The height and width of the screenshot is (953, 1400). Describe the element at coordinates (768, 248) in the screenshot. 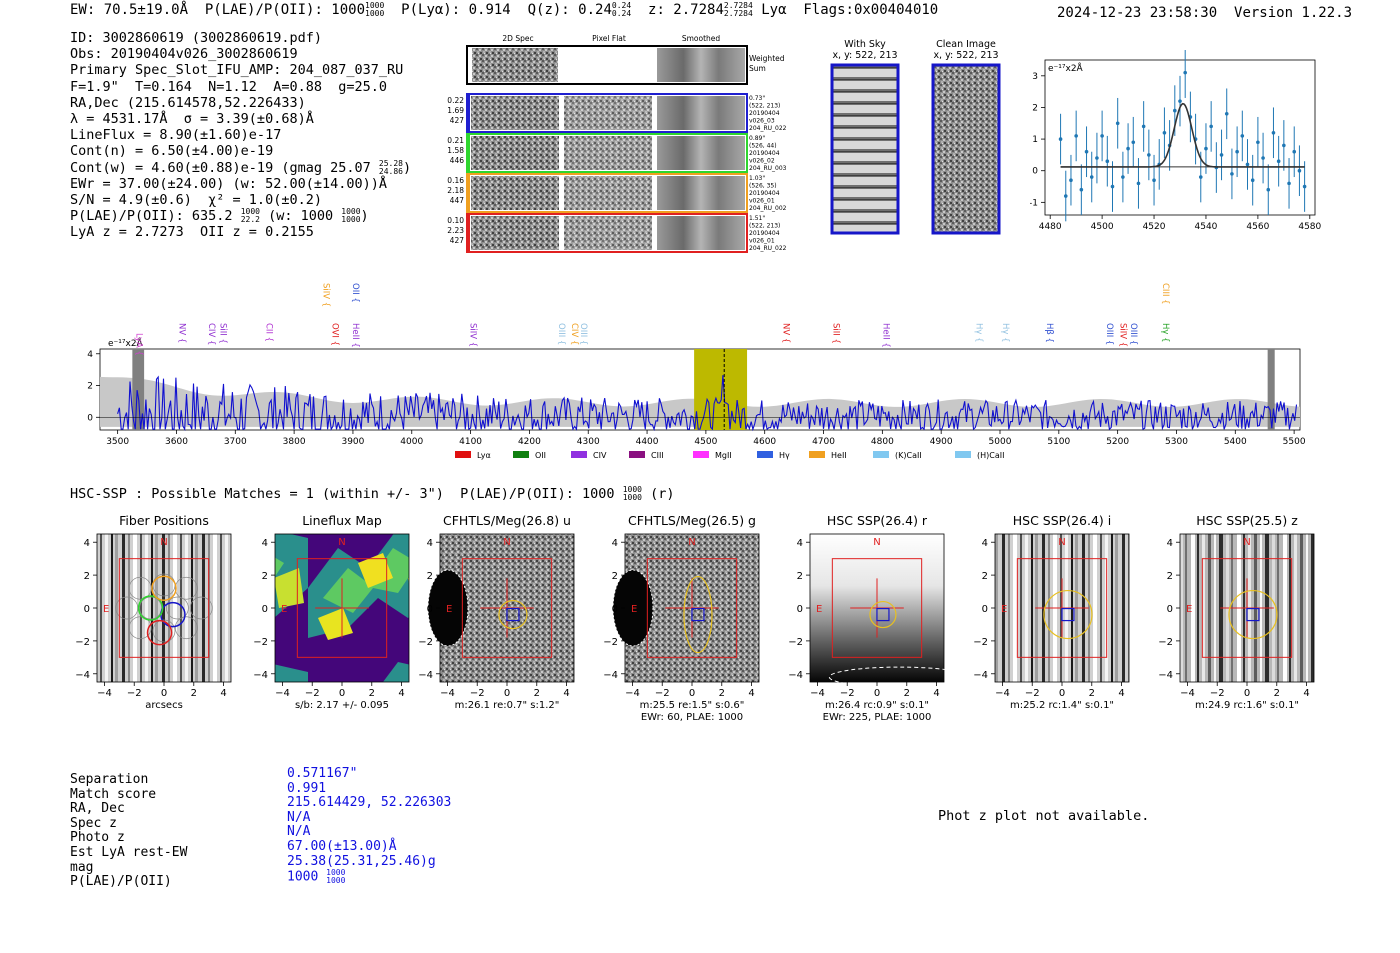

I see `cutout-row-meta: 204_RU_022` at that location.